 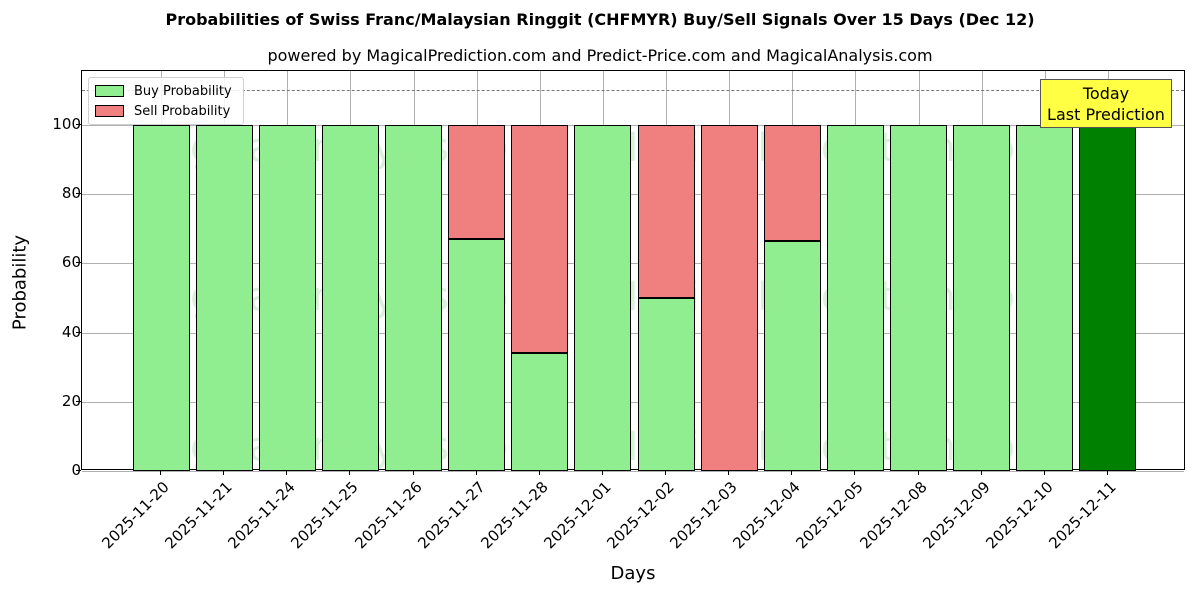 What do you see at coordinates (109, 111) in the screenshot?
I see `sell-swatch-icon` at bounding box center [109, 111].